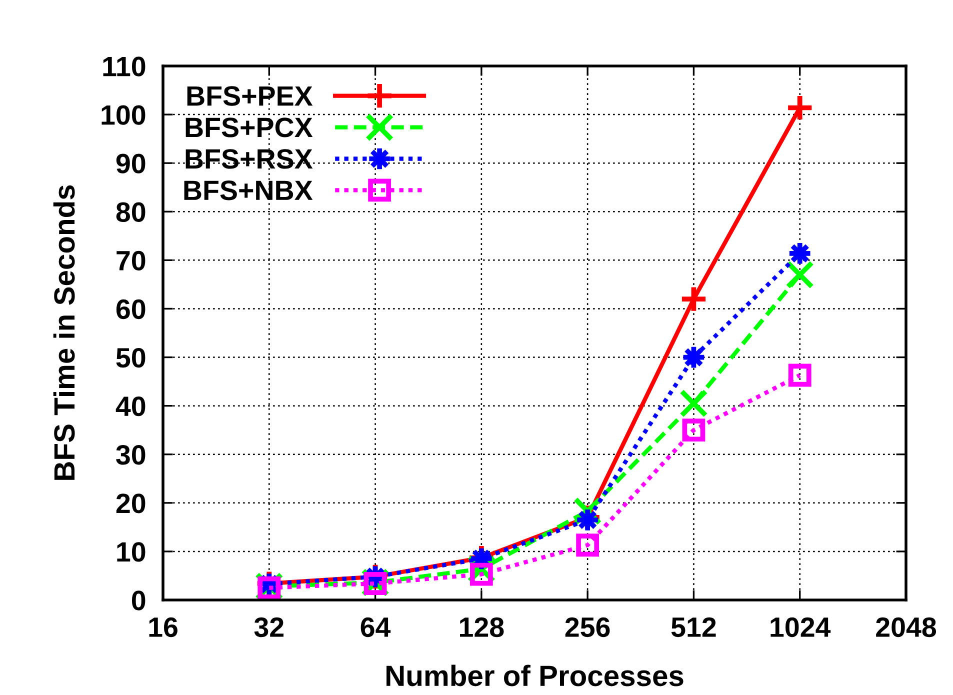 The image size is (953, 695). Describe the element at coordinates (248, 190) in the screenshot. I see `legend-label: BFS+NBX` at that location.